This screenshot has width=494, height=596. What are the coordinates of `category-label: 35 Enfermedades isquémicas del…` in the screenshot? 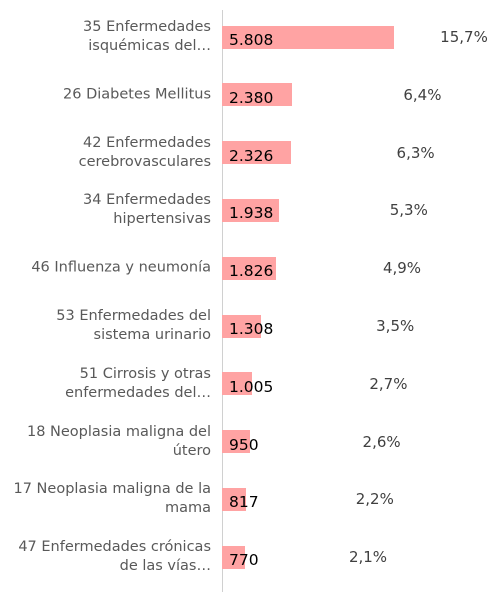 It's located at (147, 36).